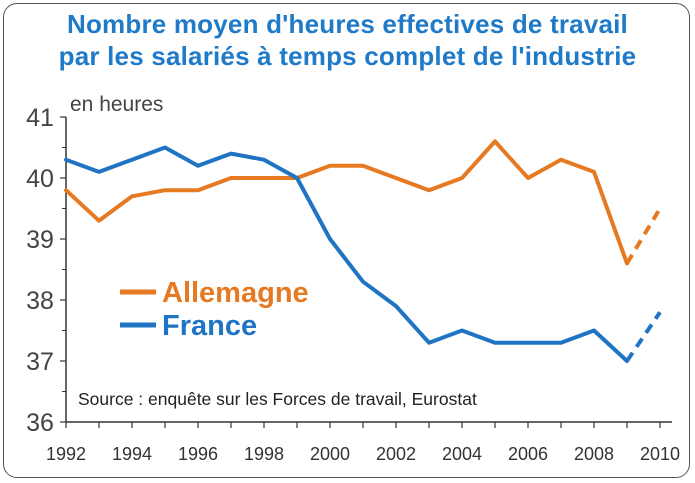 The width and height of the screenshot is (695, 483). What do you see at coordinates (643, 236) in the screenshot?
I see `series-projection-allemagne` at bounding box center [643, 236].